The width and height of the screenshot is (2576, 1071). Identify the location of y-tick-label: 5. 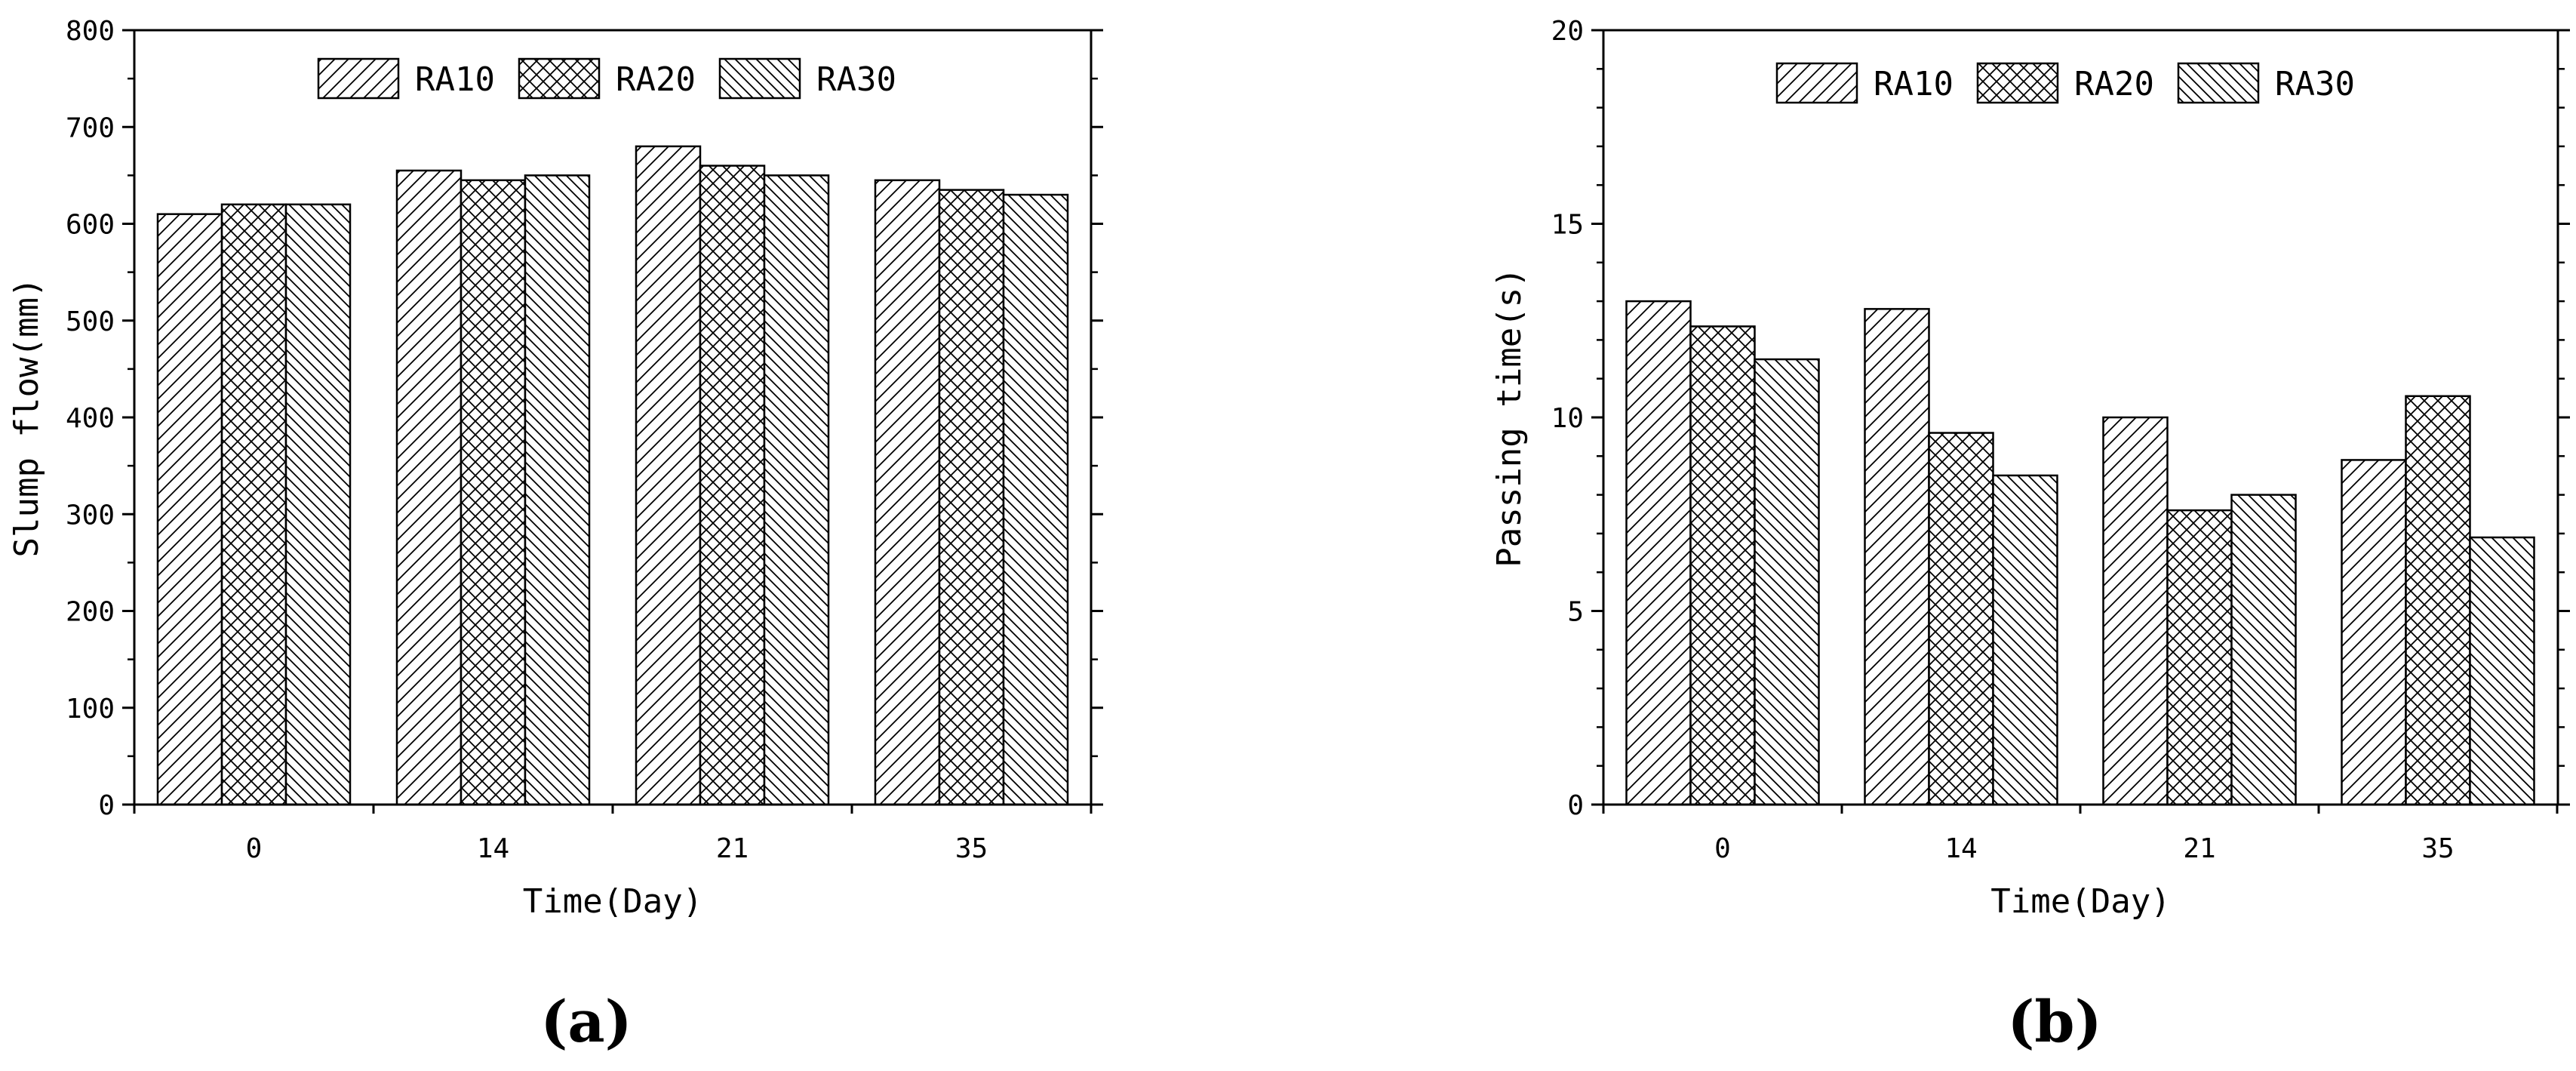
(1575, 612).